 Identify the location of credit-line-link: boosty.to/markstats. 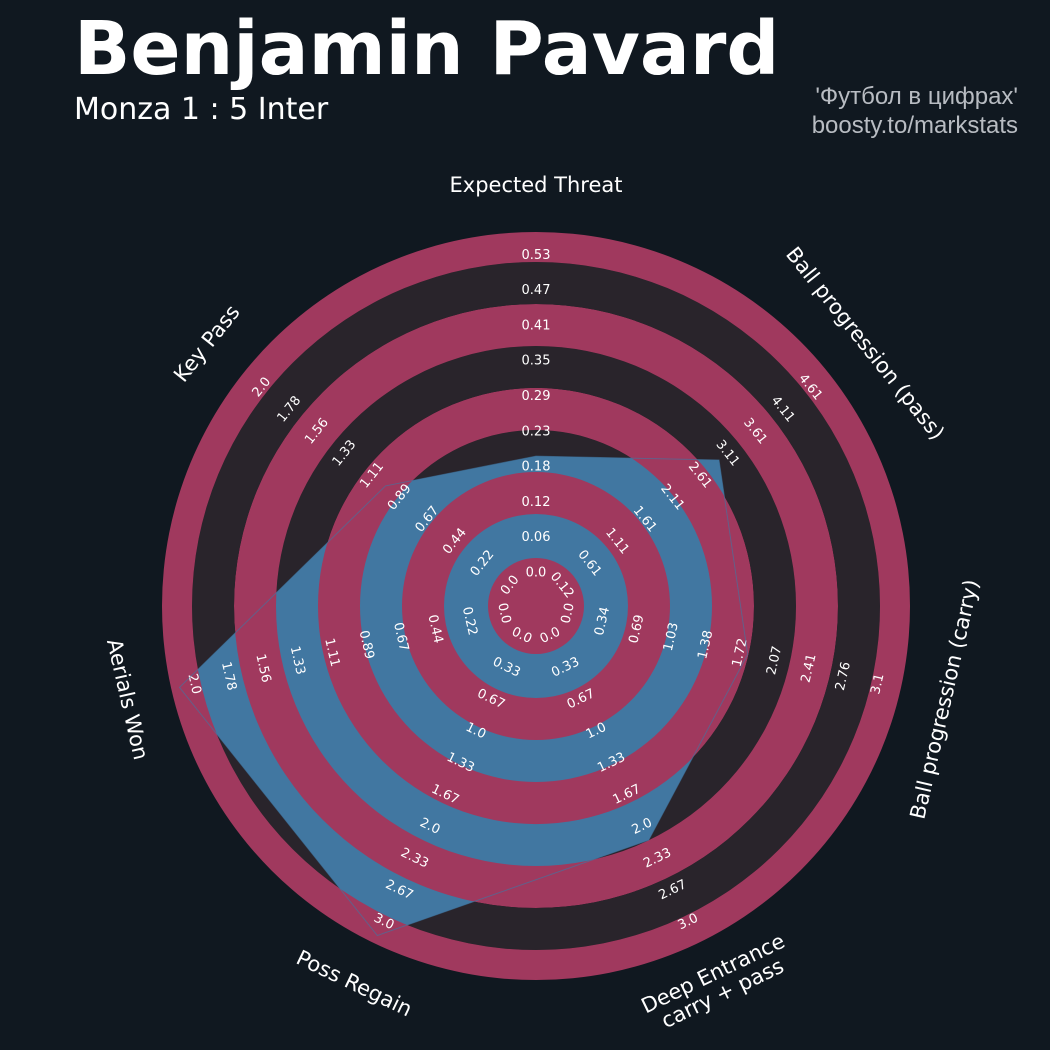
(914, 125).